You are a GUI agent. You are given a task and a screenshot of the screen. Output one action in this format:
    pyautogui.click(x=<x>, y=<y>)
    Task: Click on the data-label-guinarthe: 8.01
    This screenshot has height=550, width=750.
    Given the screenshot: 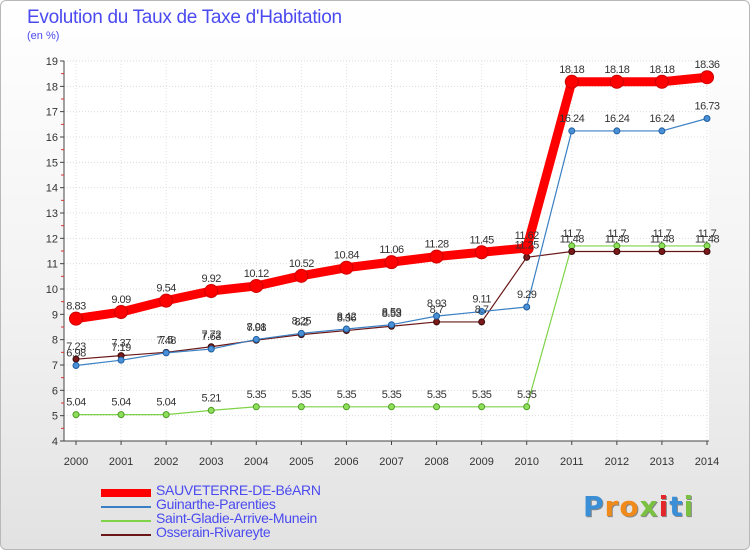 What is the action you would take?
    pyautogui.click(x=257, y=327)
    